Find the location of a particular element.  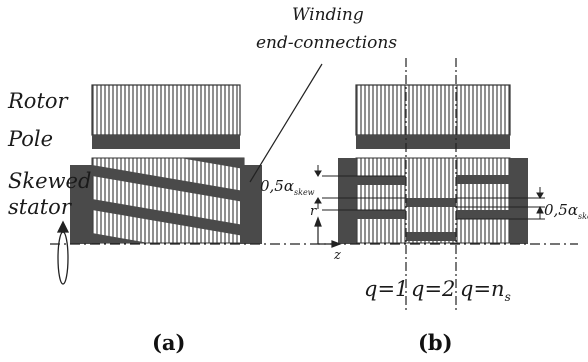

section-label-qns: q=ns is located at coordinates (485, 290).